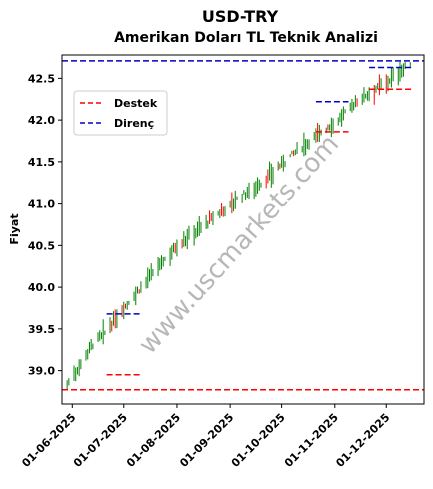 The height and width of the screenshot is (489, 433). I want to click on y-tick-label: 39.5, so click(41, 329).